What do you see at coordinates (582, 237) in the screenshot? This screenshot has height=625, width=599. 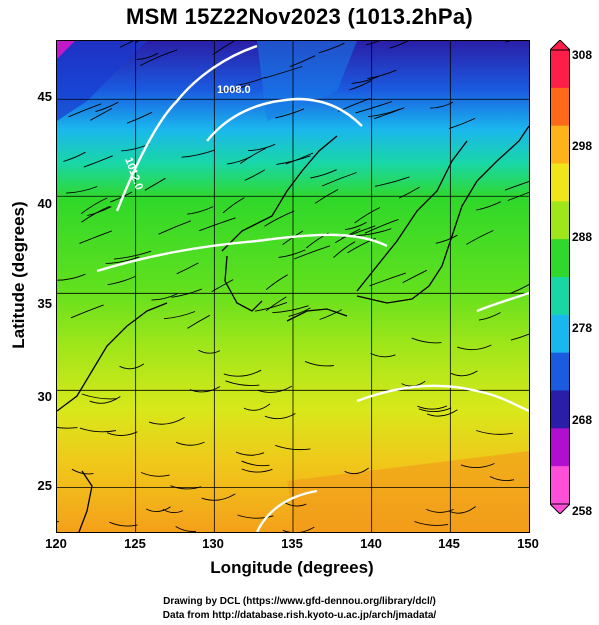 I see `colorbar-tick-label: 288` at bounding box center [582, 237].